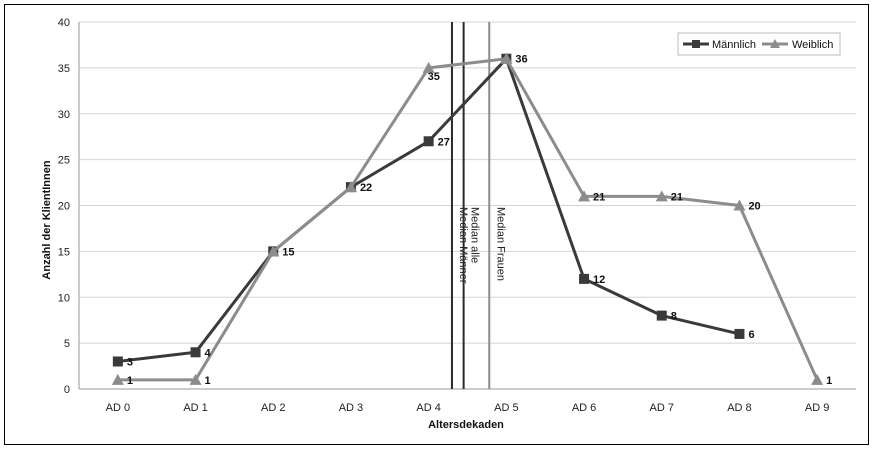 This screenshot has width=874, height=450. I want to click on legend-label: Männlich, so click(734, 45).